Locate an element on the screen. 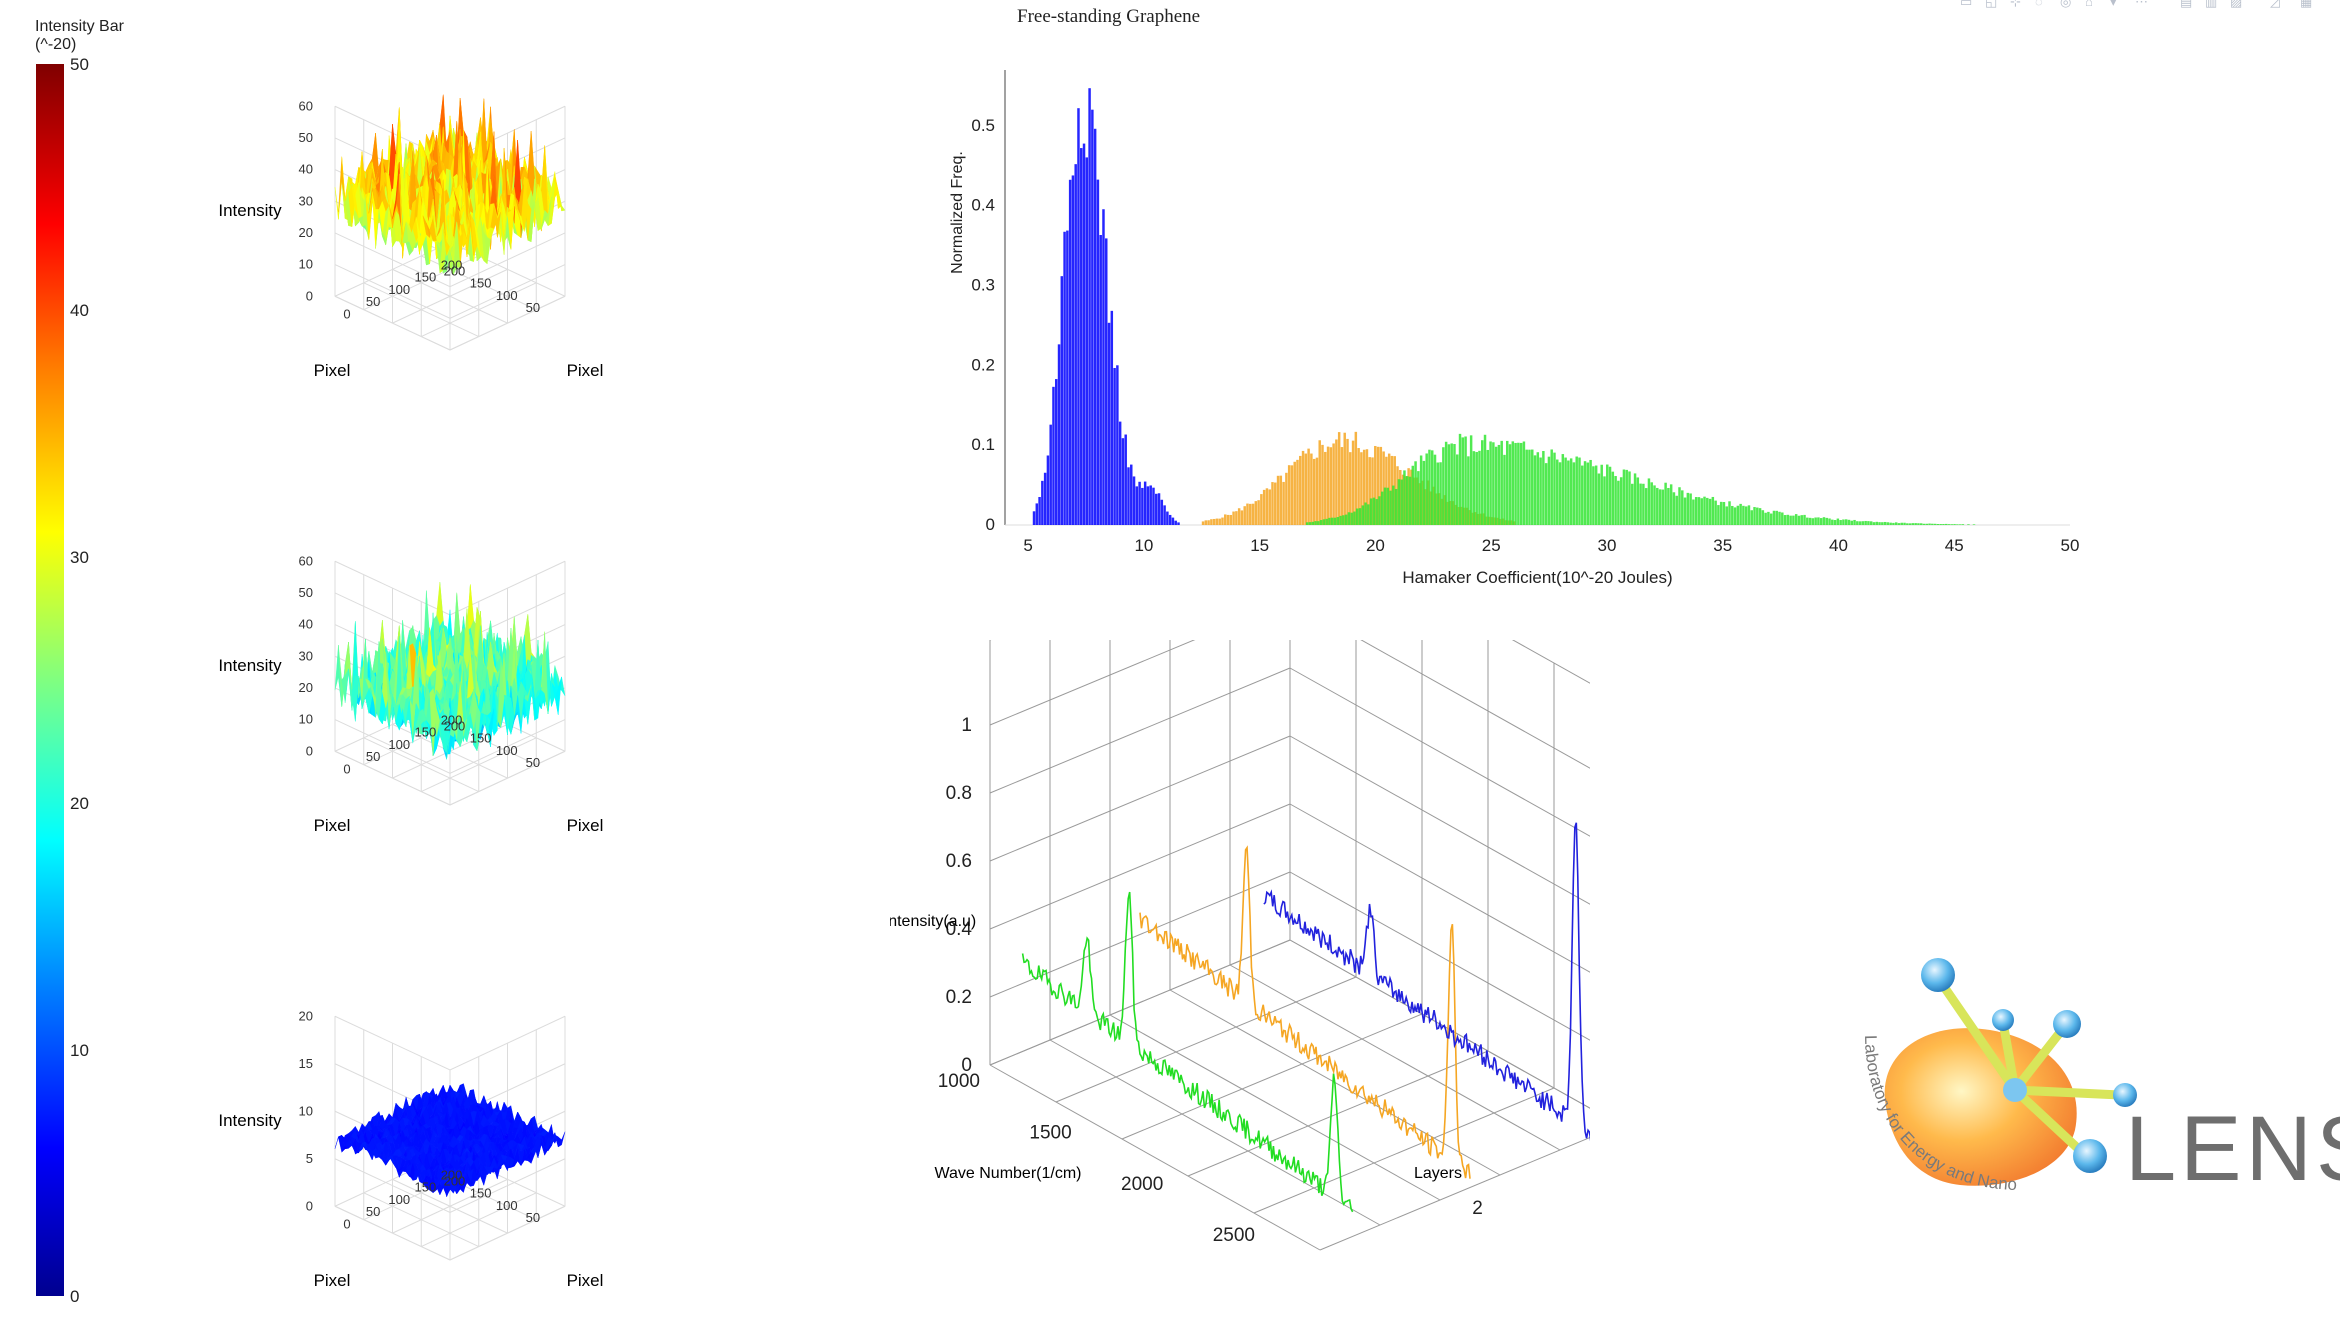 The height and width of the screenshot is (1321, 2344). compare-icon: ▤ is located at coordinates (2186, 4).